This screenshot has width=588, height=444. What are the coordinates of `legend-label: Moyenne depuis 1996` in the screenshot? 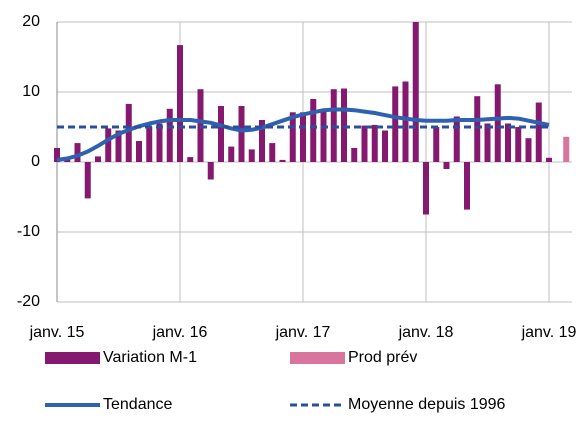 It's located at (427, 404).